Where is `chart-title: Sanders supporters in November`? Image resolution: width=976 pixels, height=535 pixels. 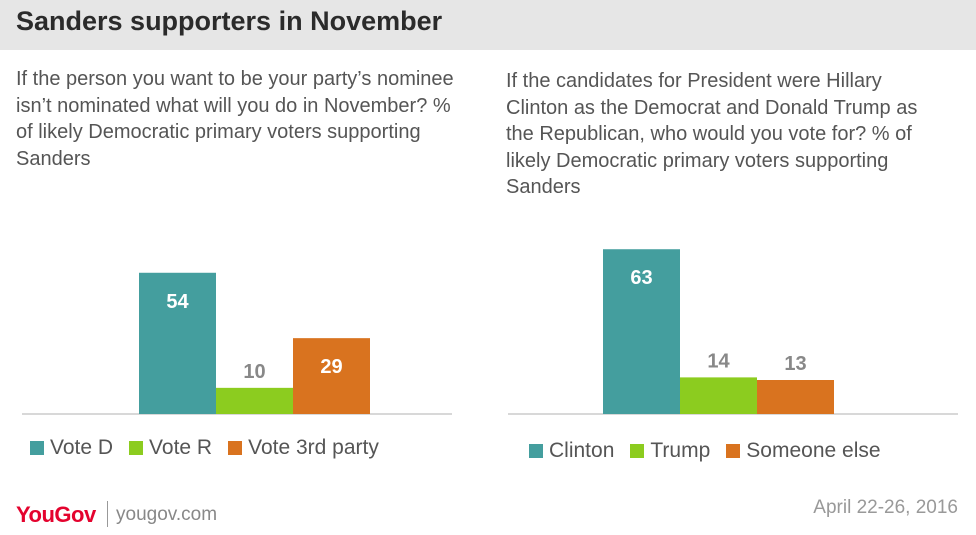 chart-title: Sanders supporters in November is located at coordinates (229, 21).